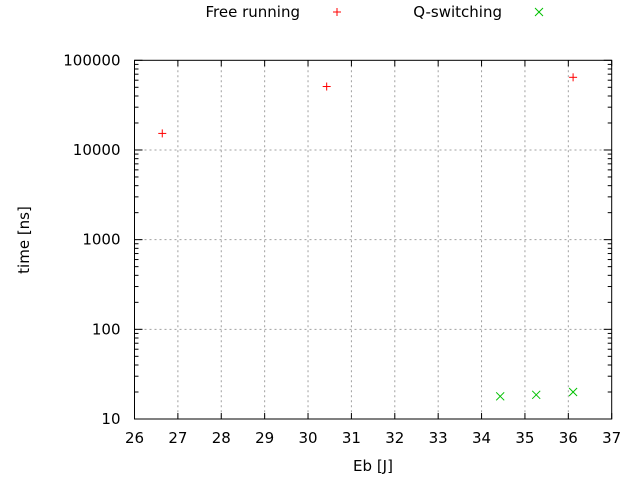 This screenshot has width=640, height=484. I want to click on x-axis-label: Eb [J], so click(373, 466).